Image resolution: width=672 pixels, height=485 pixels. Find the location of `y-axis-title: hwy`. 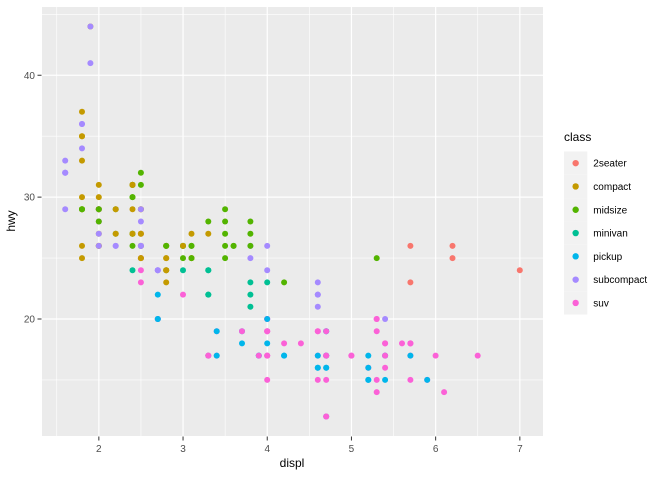

y-axis-title: hwy is located at coordinates (11, 220).